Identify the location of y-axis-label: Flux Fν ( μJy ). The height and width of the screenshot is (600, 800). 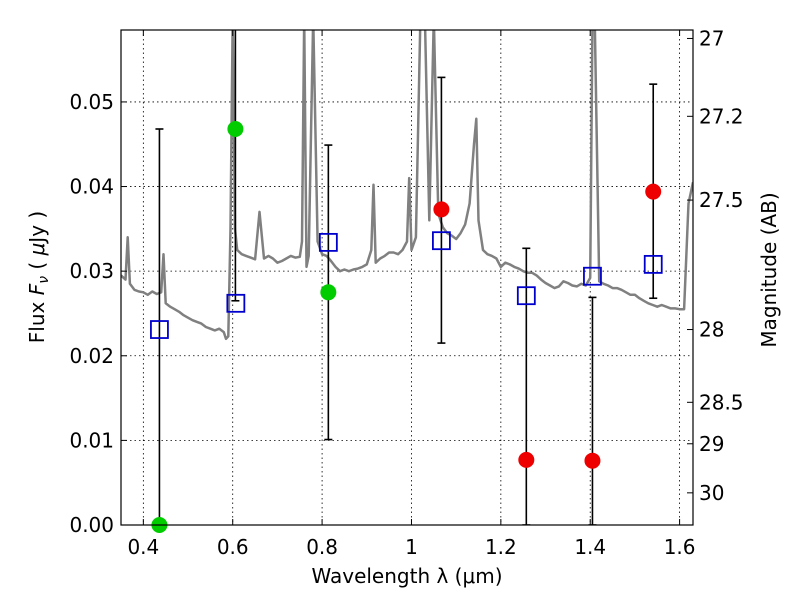
(38, 277).